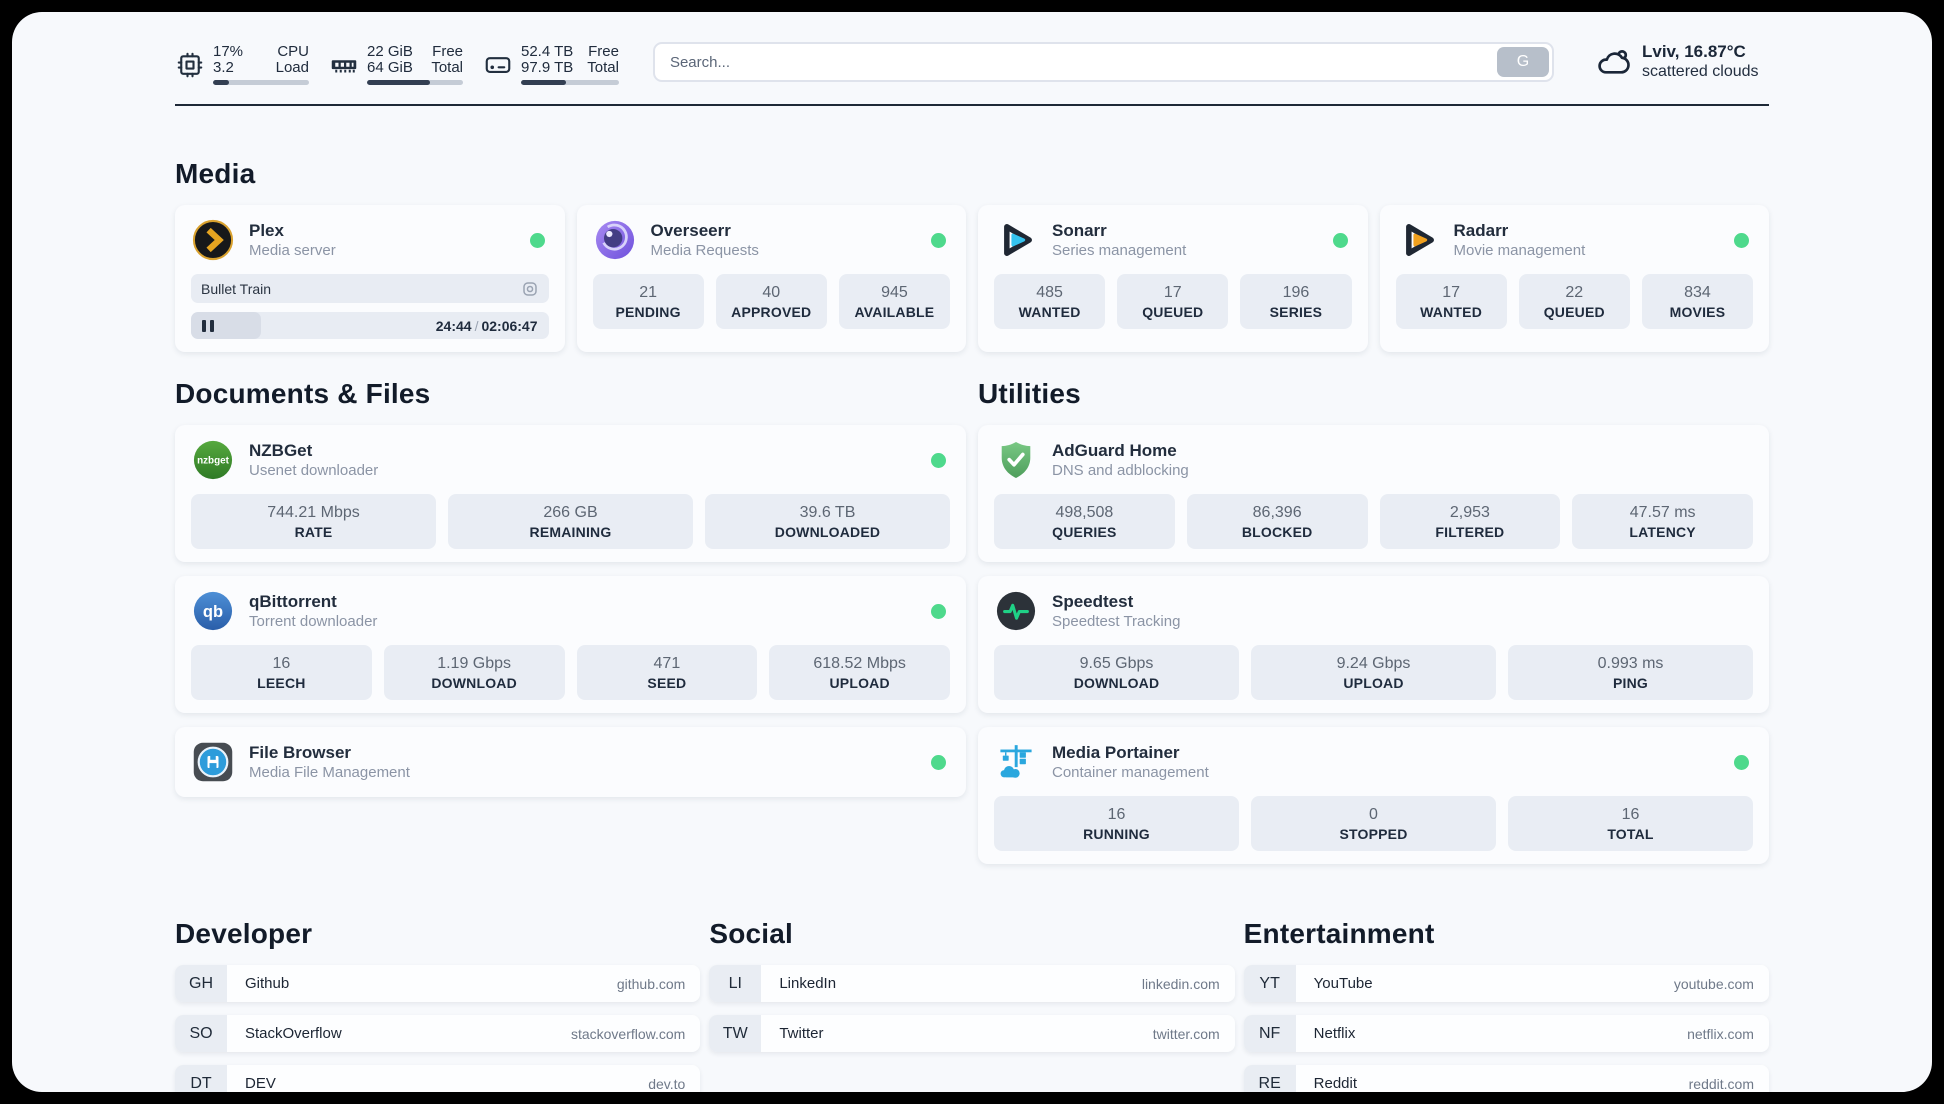 This screenshot has height=1104, width=1944. I want to click on link-github: GH Github github.com, so click(438, 983).